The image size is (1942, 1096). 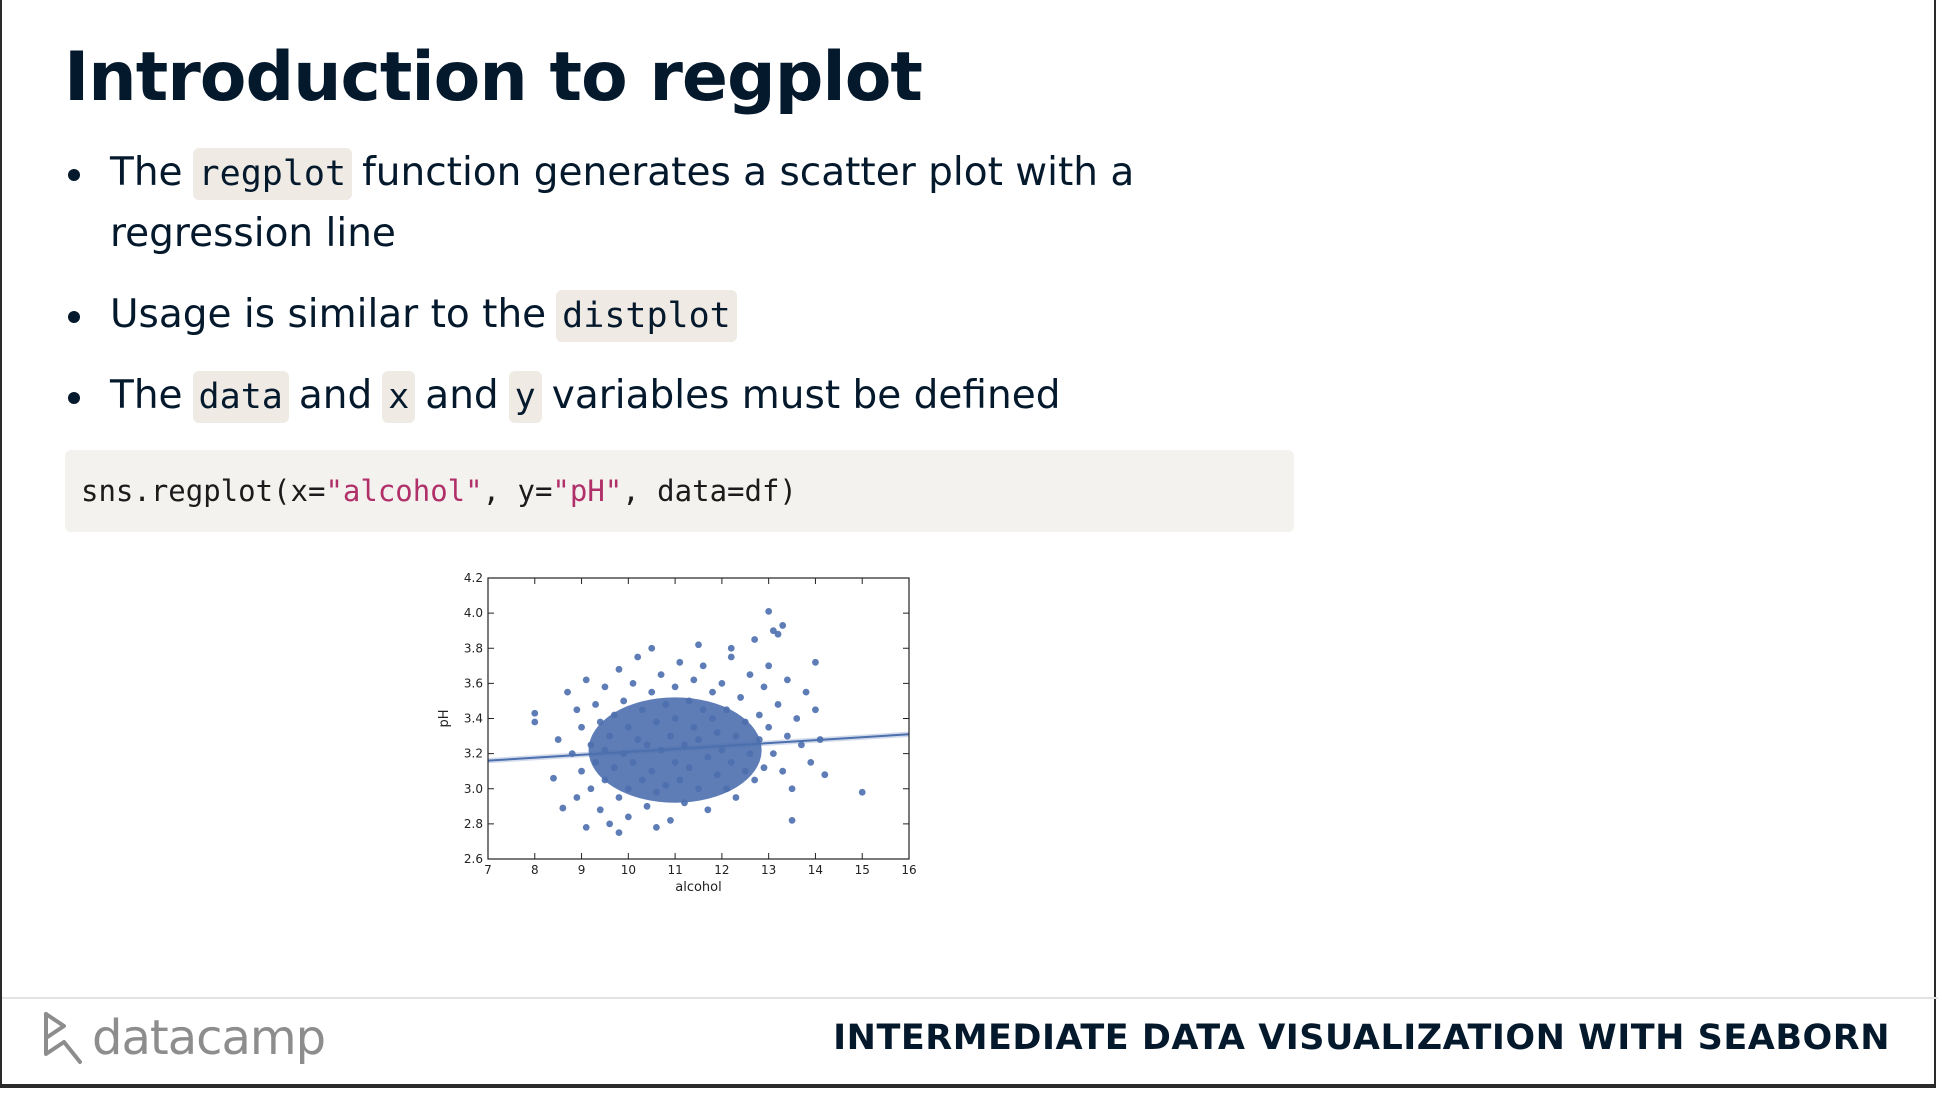 What do you see at coordinates (535, 870) in the screenshot?
I see `x-tick-label: 8` at bounding box center [535, 870].